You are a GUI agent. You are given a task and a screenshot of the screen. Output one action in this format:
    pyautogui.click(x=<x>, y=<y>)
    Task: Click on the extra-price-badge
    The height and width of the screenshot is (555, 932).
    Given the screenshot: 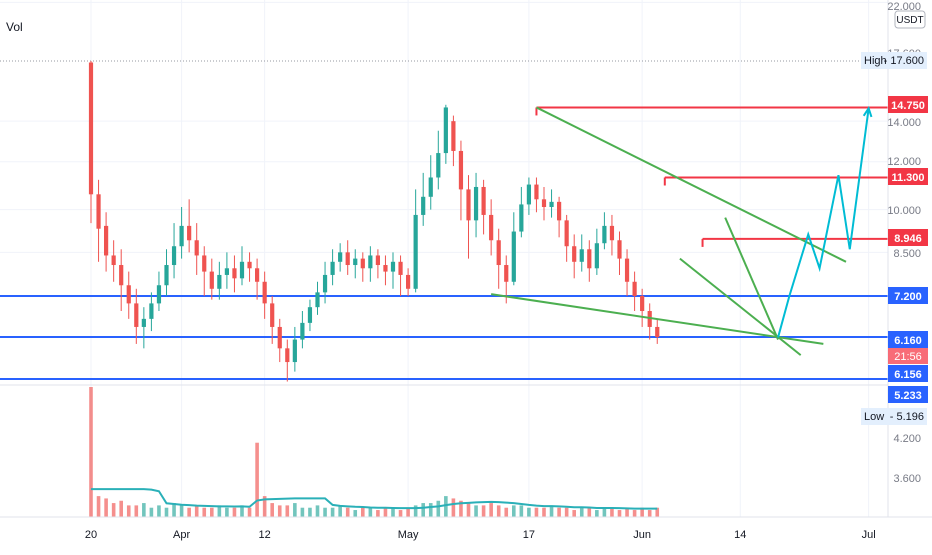 What is the action you would take?
    pyautogui.click(x=908, y=373)
    